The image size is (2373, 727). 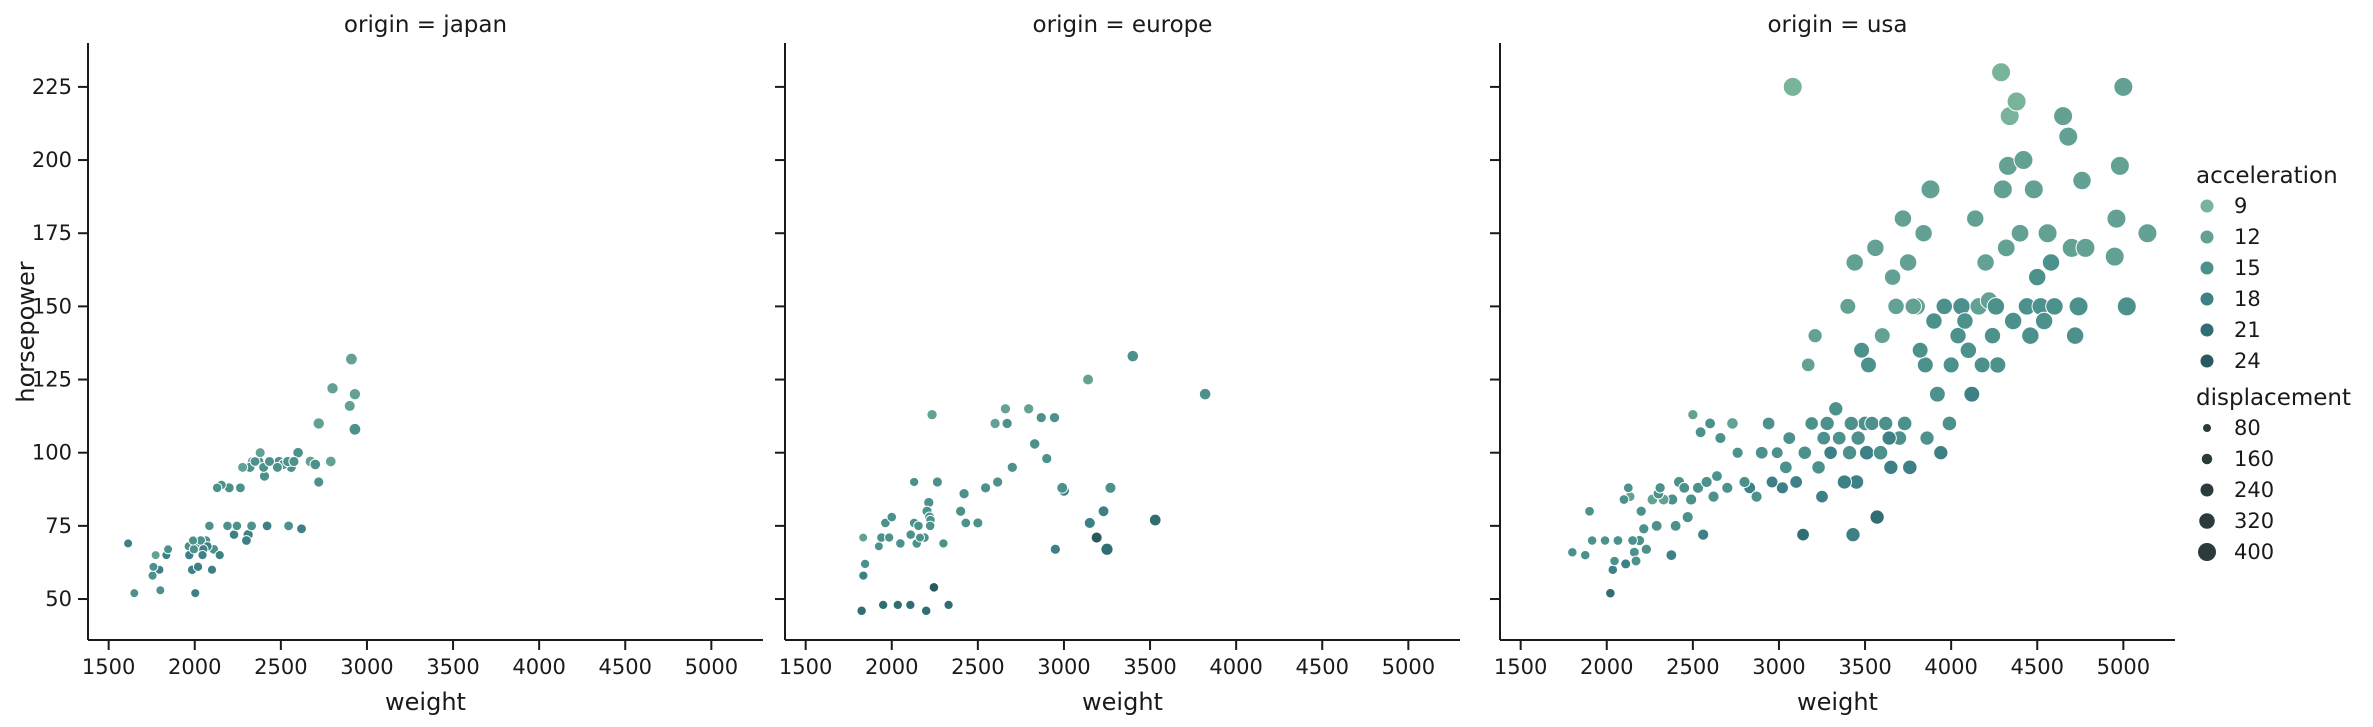 What do you see at coordinates (2240, 206) in the screenshot?
I see `legend-hue-label: 9` at bounding box center [2240, 206].